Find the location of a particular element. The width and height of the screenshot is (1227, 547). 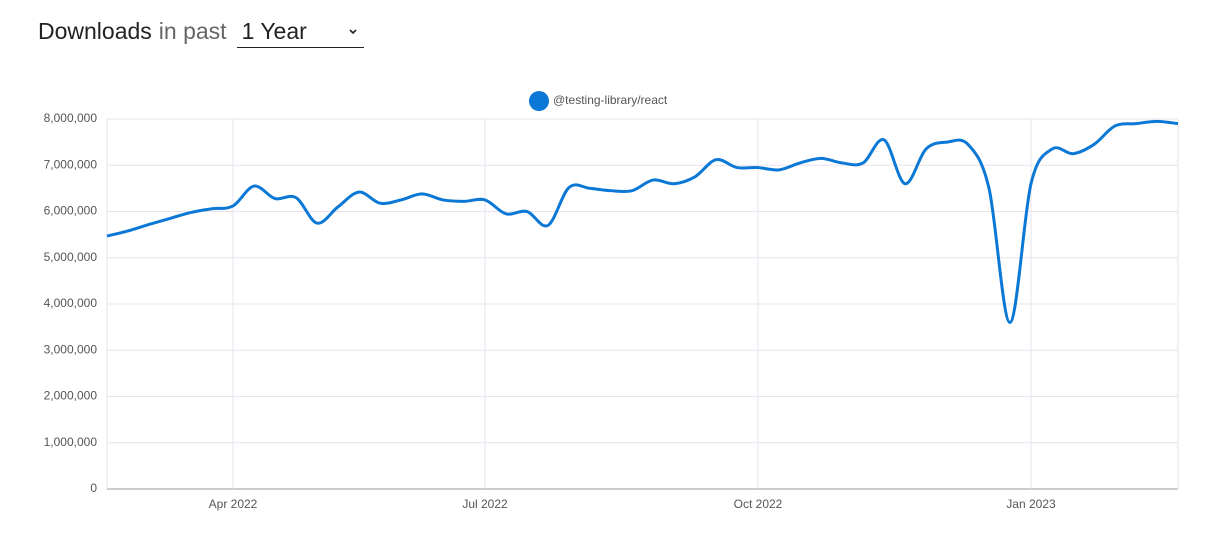

y-tick-label: 1,000,000 is located at coordinates (71, 442).